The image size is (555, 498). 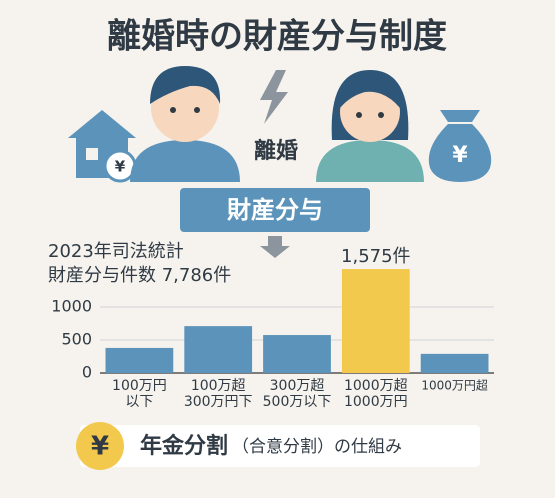 What do you see at coordinates (139, 275) in the screenshot?
I see `stats-total: 財産分与件数 7,786件` at bounding box center [139, 275].